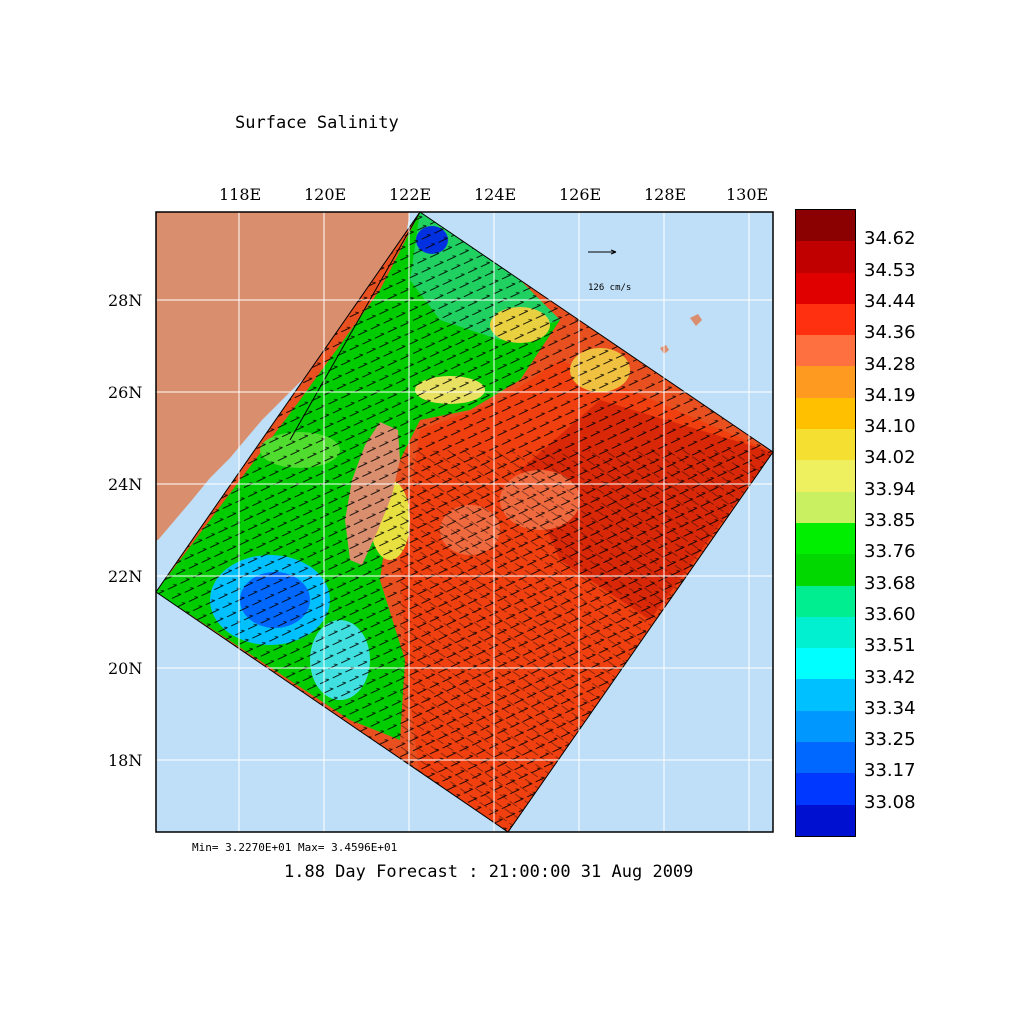 Image resolution: width=1024 pixels, height=1024 pixels. I want to click on colorbar-label: 34.28, so click(890, 364).